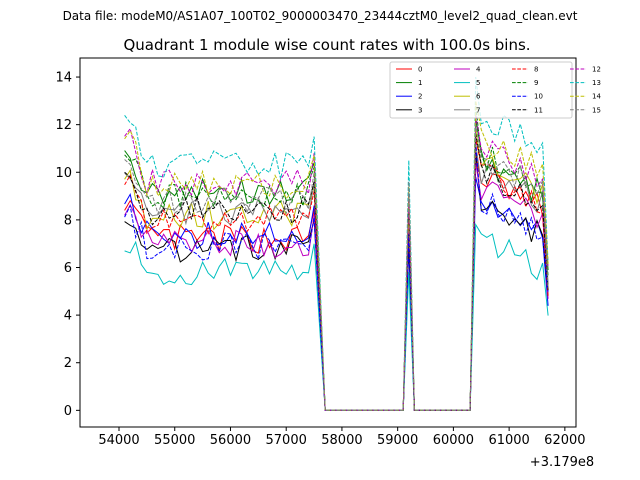 The width and height of the screenshot is (640, 480). Describe the element at coordinates (63, 125) in the screenshot. I see `y-tick-label: 12` at that location.